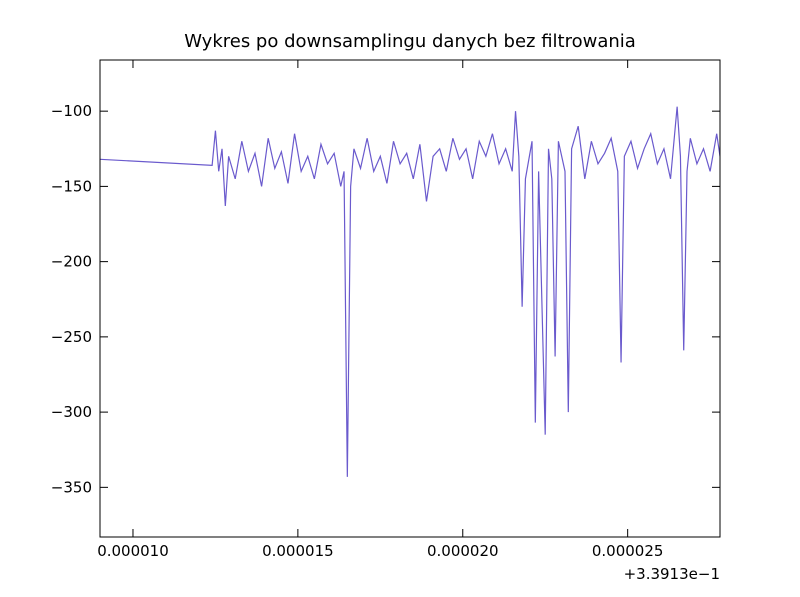 Image resolution: width=800 pixels, height=597 pixels. Describe the element at coordinates (71, 337) in the screenshot. I see `y-tick-label: −250` at that location.